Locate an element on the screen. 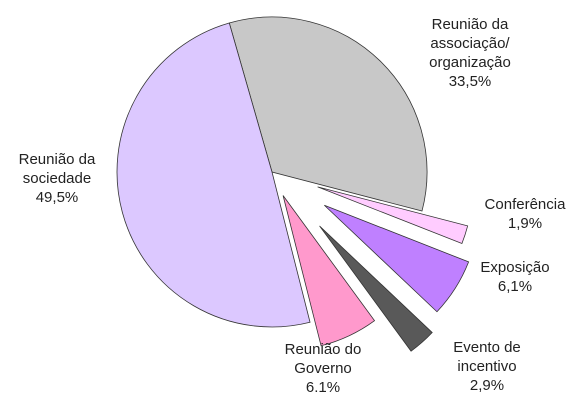  slice-value: 2,9% is located at coordinates (487, 385).